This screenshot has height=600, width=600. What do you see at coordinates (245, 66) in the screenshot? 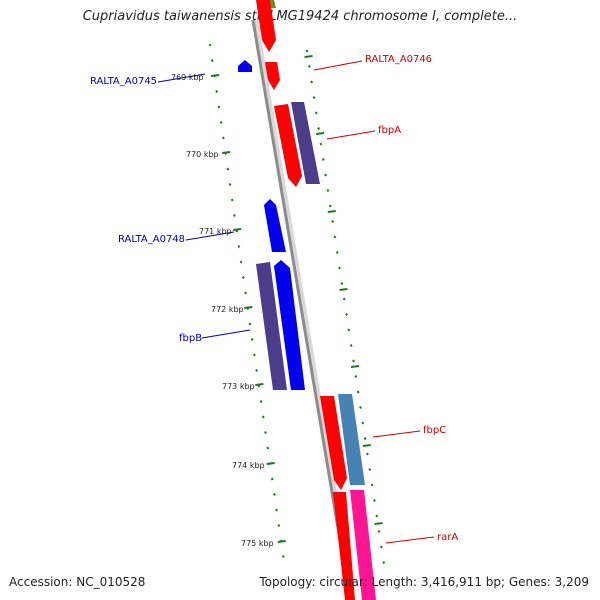
I see `gene-ralta-a0745` at bounding box center [245, 66].